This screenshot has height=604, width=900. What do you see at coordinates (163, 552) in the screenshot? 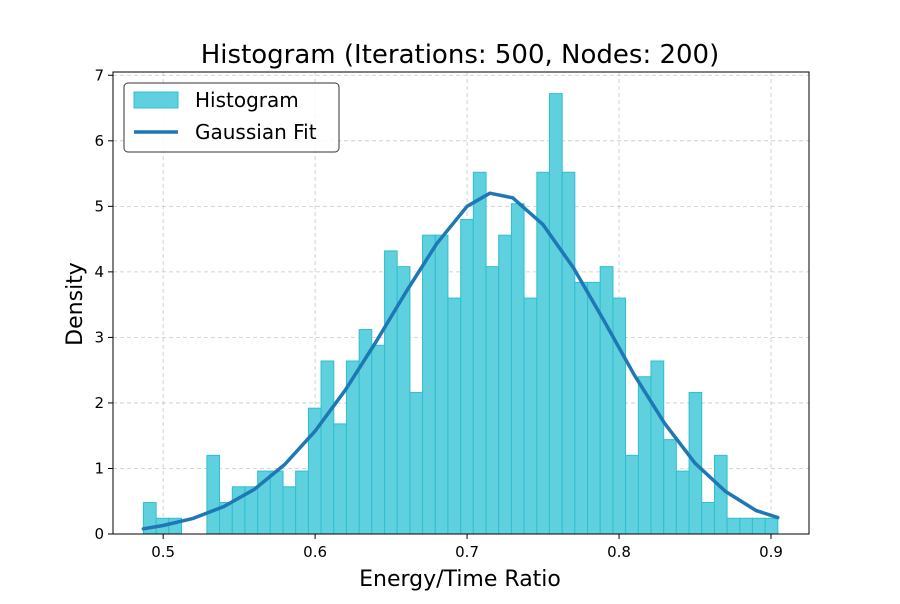
I see `x-tick-label: 0.5` at bounding box center [163, 552].